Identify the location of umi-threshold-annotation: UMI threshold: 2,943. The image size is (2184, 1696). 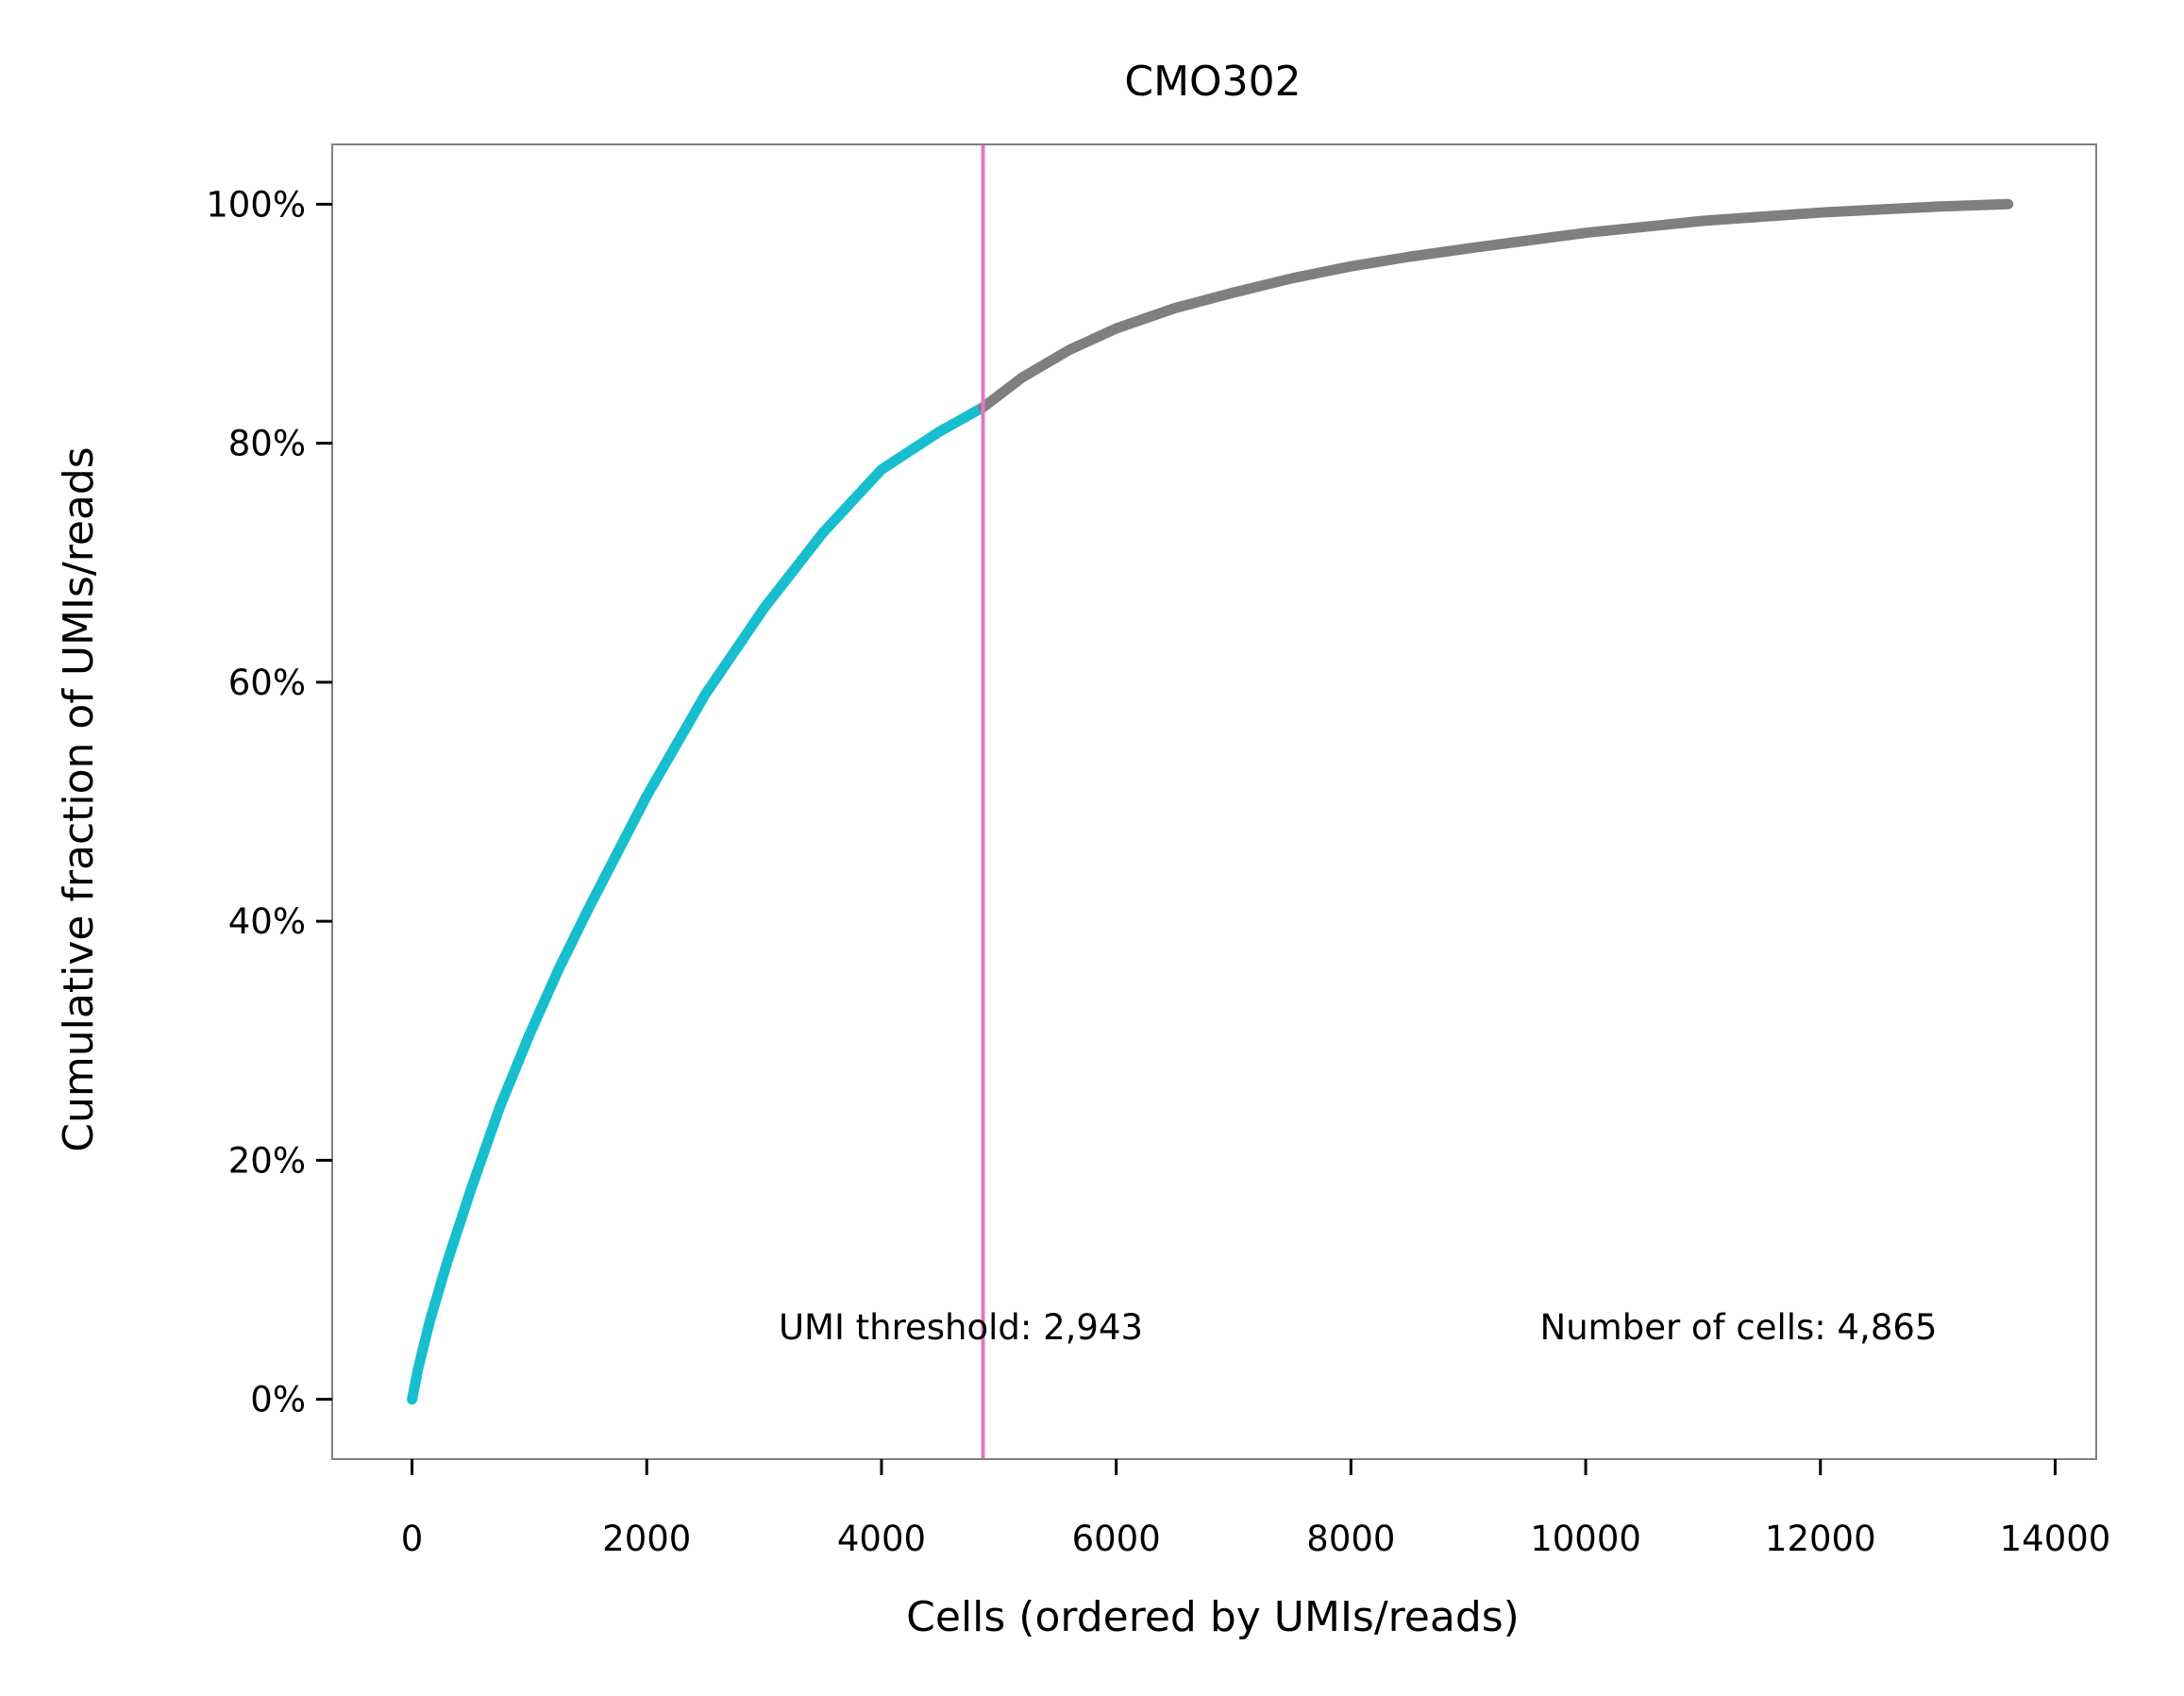
(961, 1328).